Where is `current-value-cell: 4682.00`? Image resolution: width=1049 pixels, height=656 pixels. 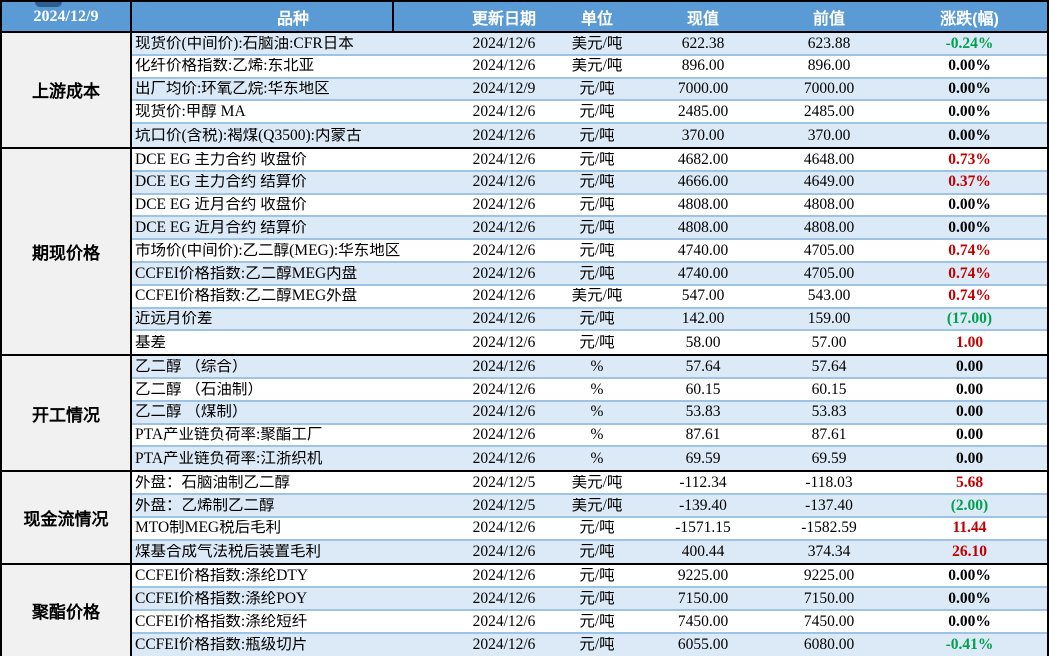 current-value-cell: 4682.00 is located at coordinates (703, 159).